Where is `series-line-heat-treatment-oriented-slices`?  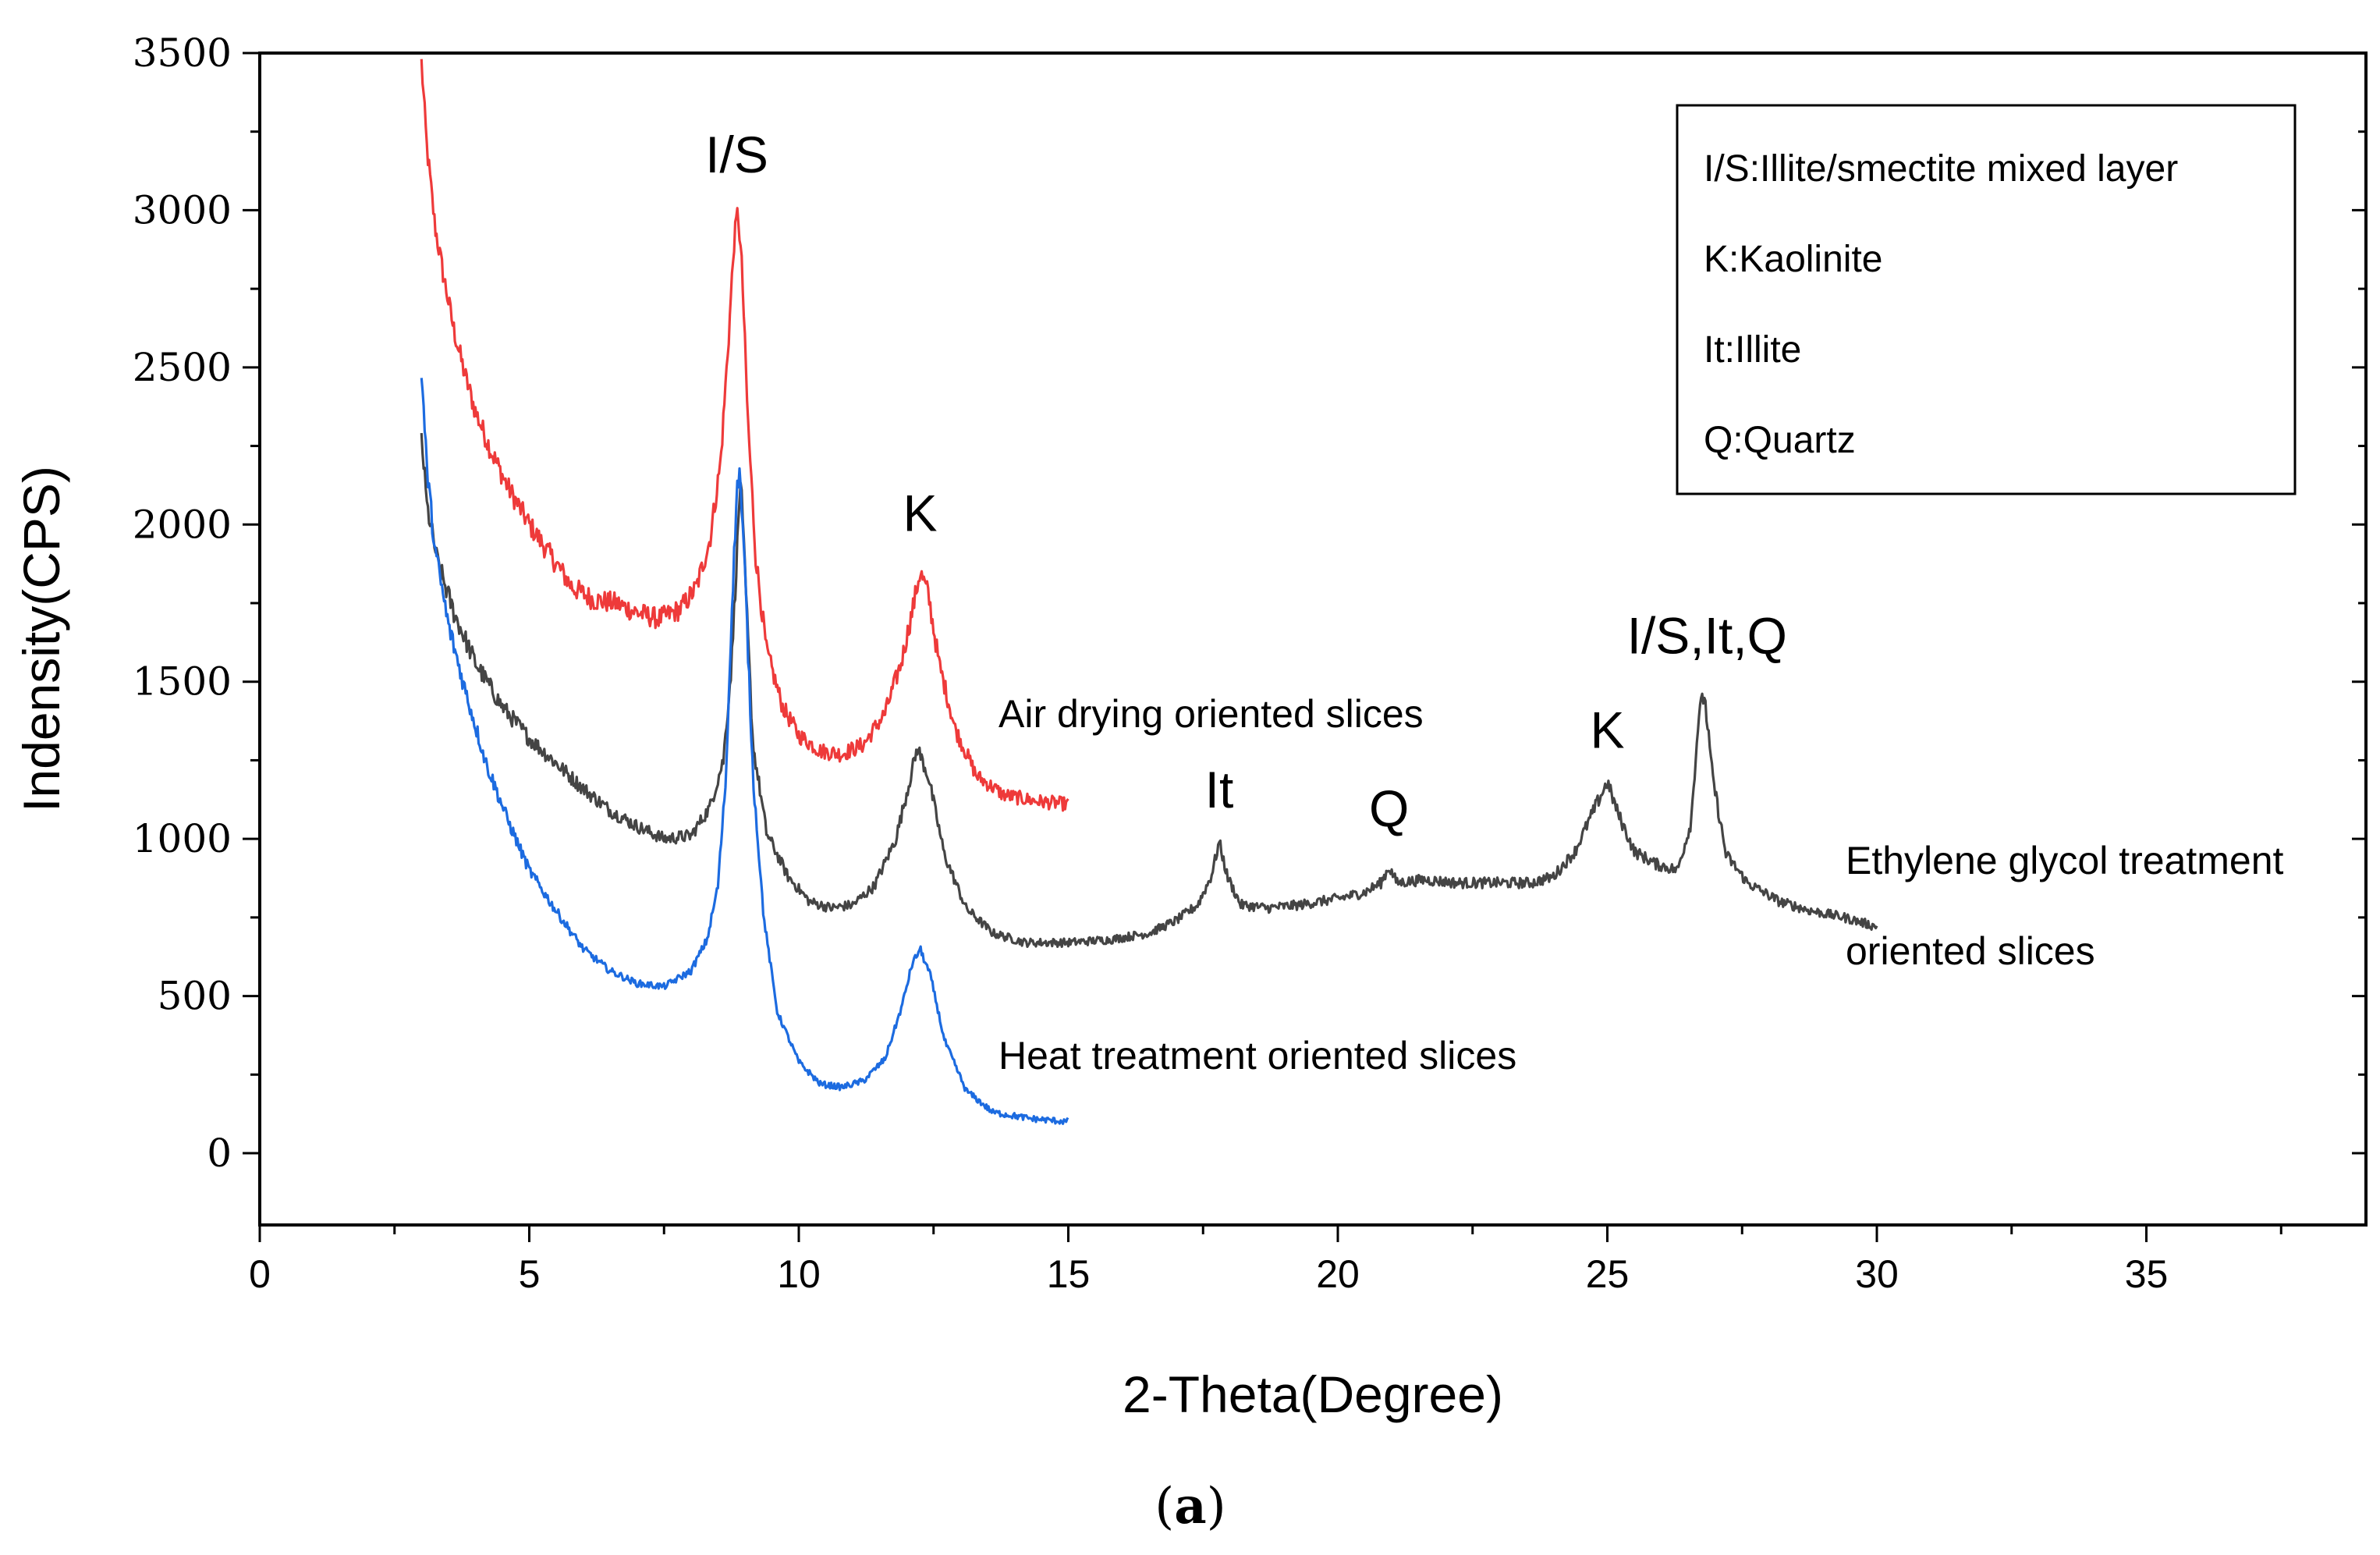 series-line-heat-treatment-oriented-slices is located at coordinates (745, 751).